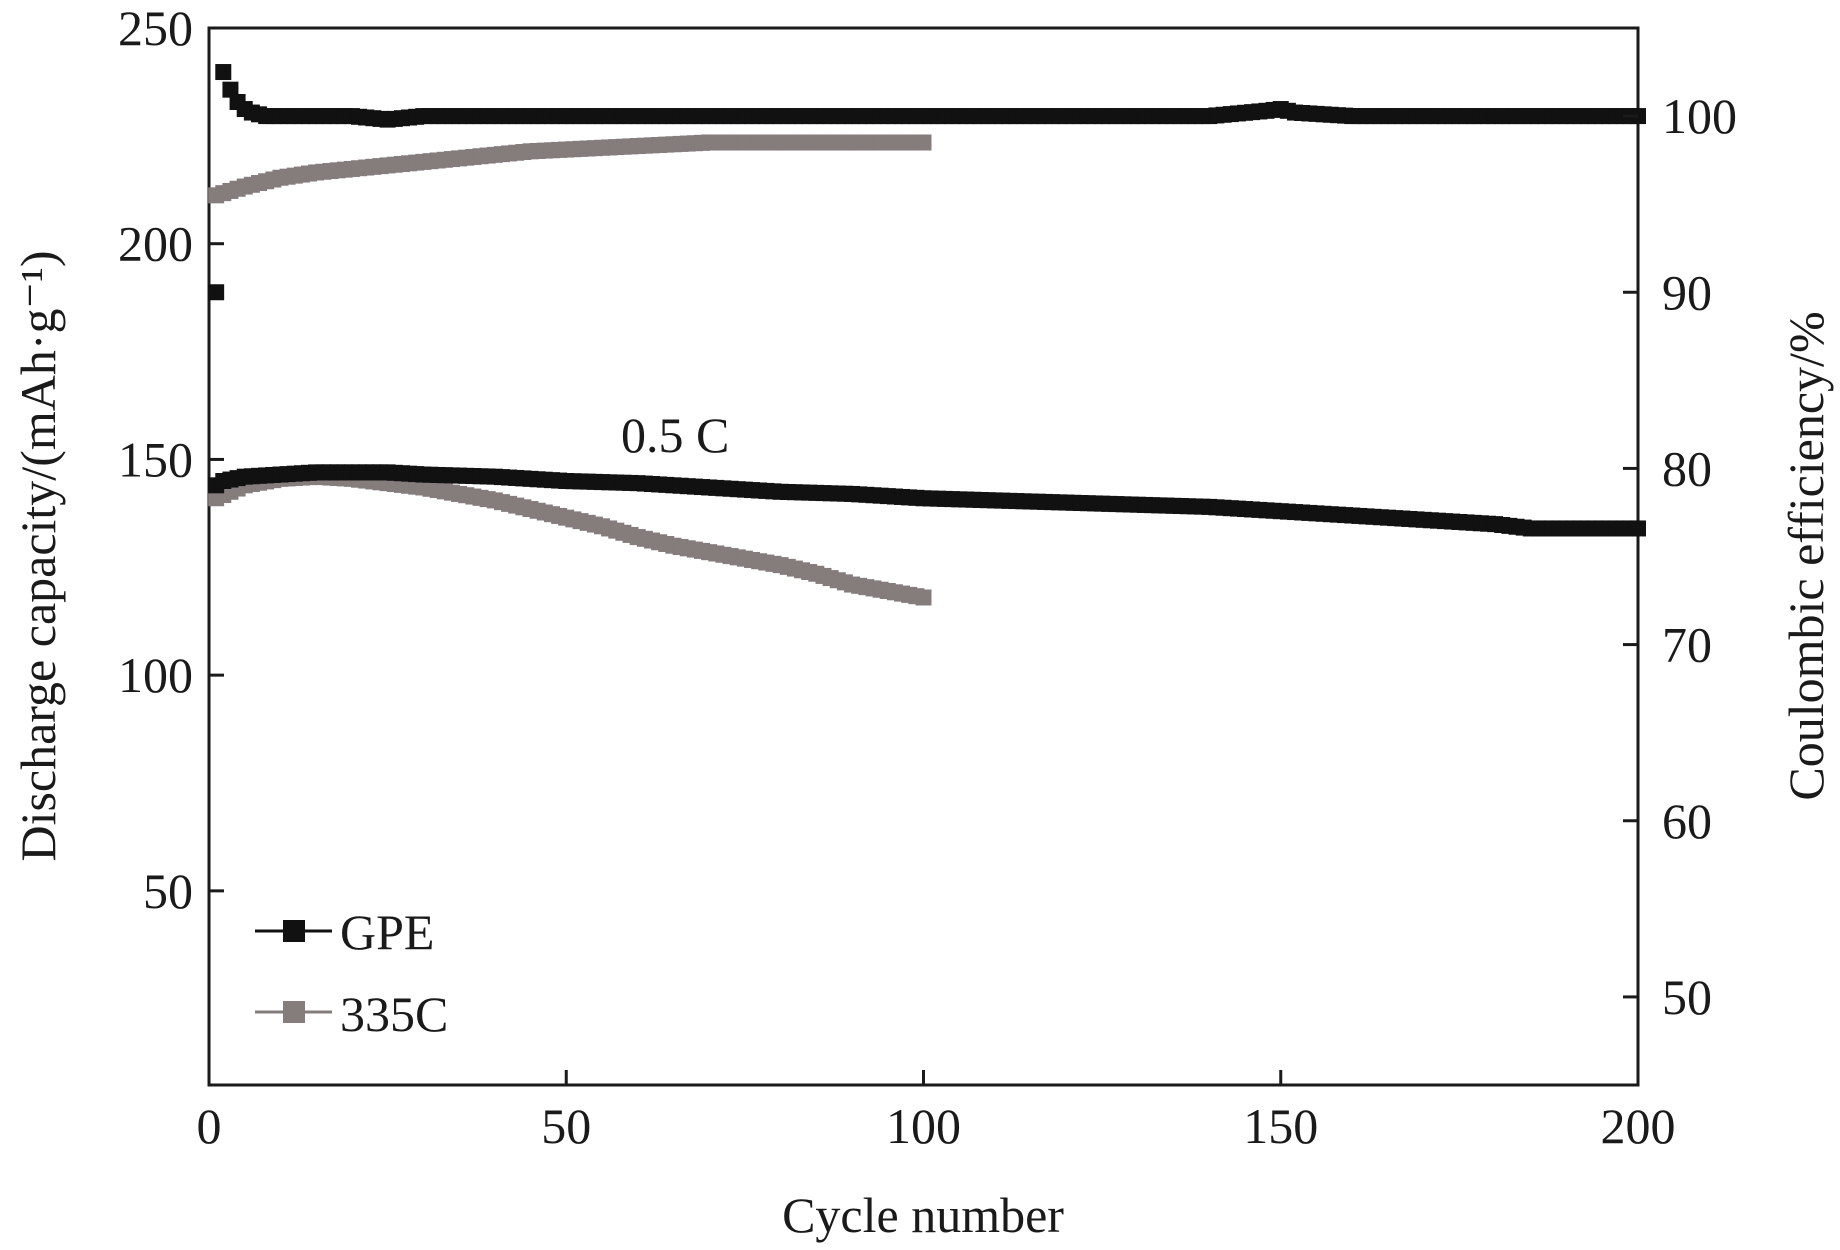  What do you see at coordinates (1699, 116) in the screenshot?
I see `y-right-tick-label: 100` at bounding box center [1699, 116].